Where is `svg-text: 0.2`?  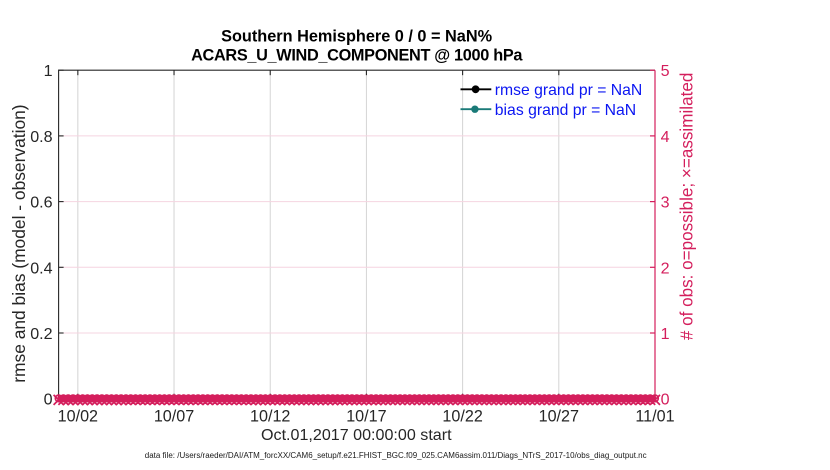
svg-text: 0.2 is located at coordinates (41, 334).